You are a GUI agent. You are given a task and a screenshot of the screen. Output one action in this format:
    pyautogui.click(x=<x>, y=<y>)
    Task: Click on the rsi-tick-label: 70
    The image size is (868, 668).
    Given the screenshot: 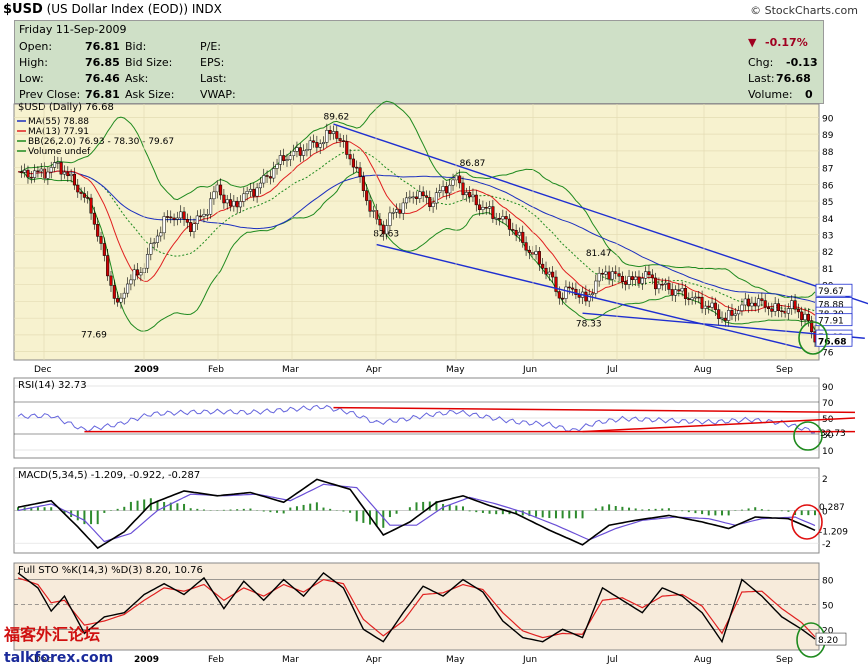 What is the action you would take?
    pyautogui.click(x=828, y=404)
    